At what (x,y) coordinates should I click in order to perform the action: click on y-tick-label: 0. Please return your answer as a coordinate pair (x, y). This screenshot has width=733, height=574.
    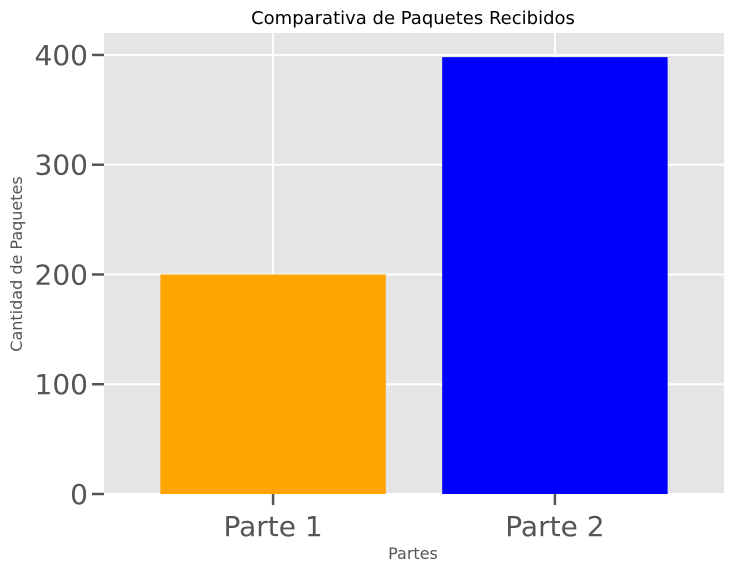
    Looking at the image, I should click on (79, 494).